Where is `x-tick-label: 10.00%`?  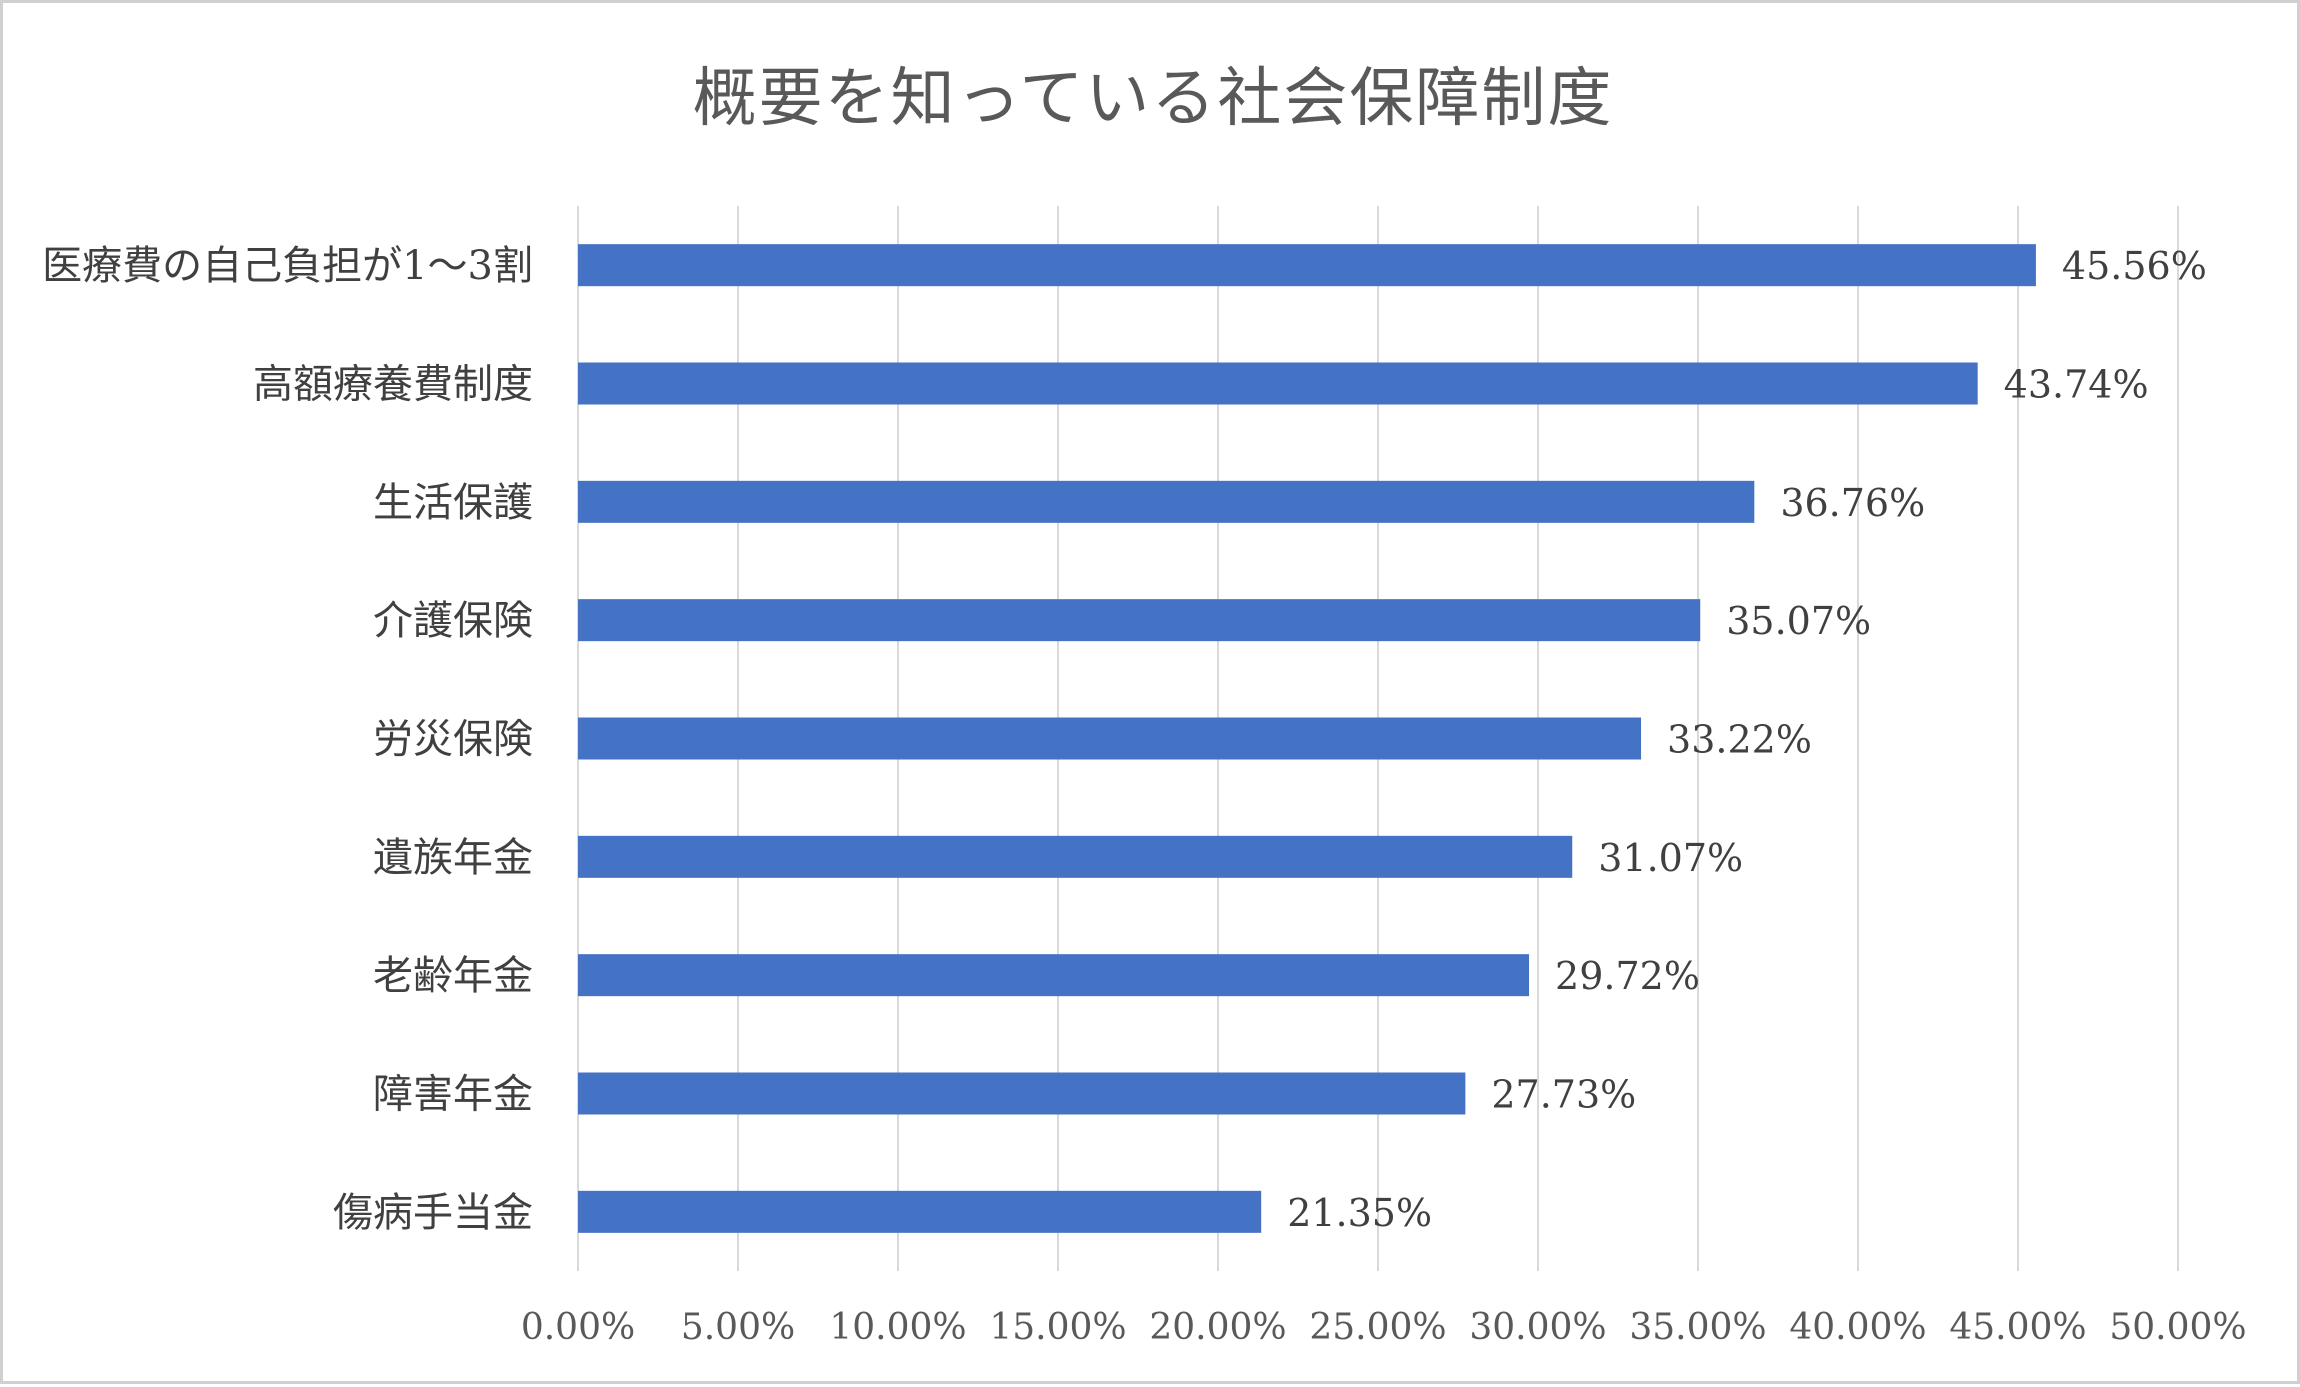
x-tick-label: 10.00% is located at coordinates (897, 1327).